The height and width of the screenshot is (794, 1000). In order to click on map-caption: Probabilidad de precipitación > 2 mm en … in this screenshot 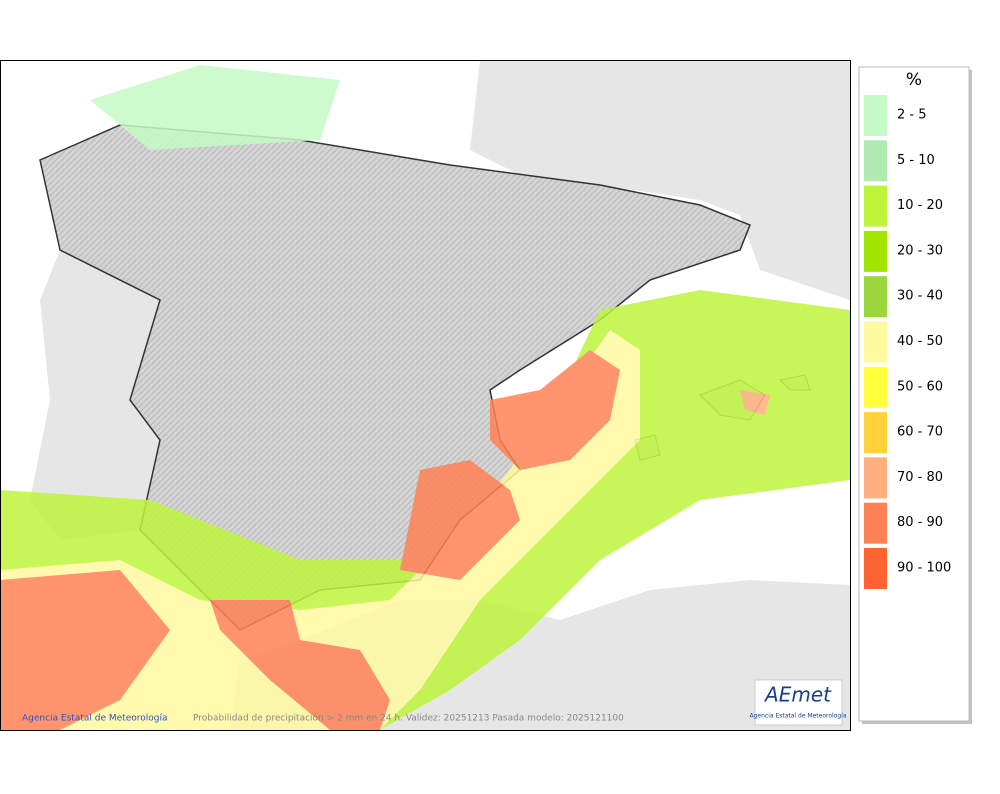, I will do `click(408, 718)`.